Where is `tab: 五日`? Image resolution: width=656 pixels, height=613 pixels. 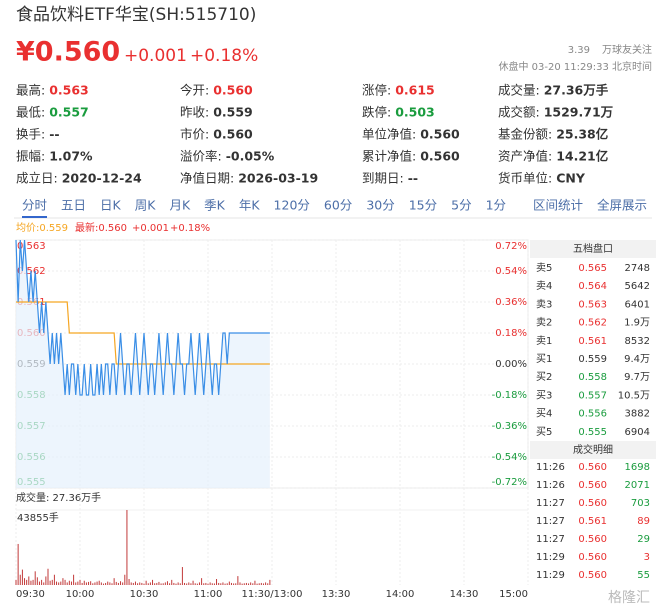
tab: 五日 is located at coordinates (73, 205).